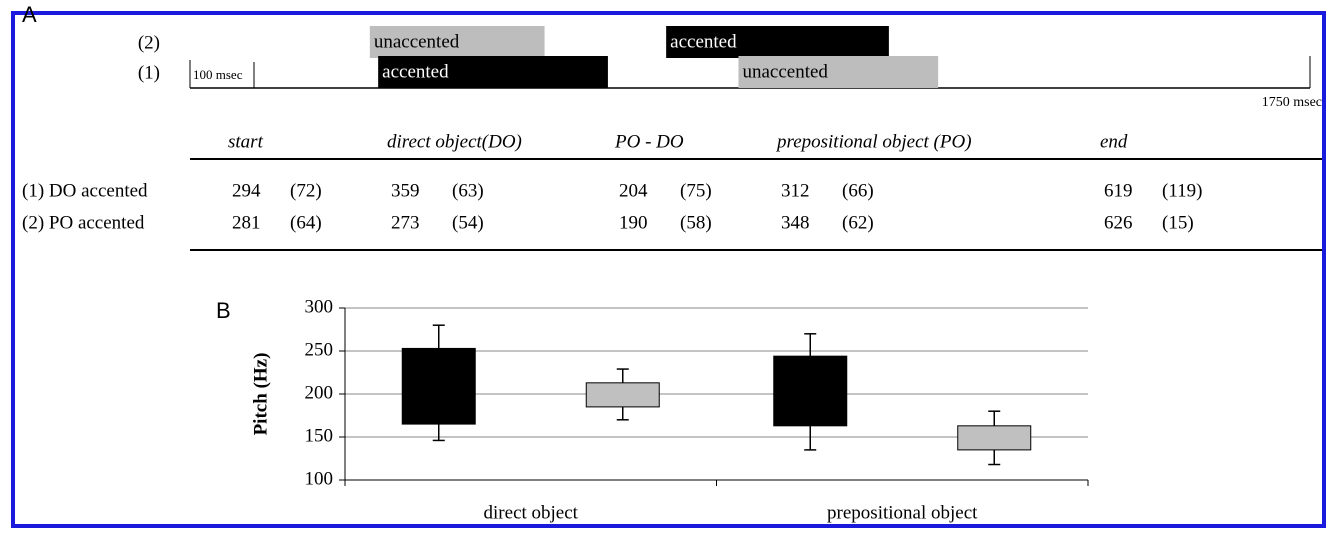 This screenshot has width=1333, height=539. What do you see at coordinates (696, 222) in the screenshot?
I see `table-cell: (58)` at bounding box center [696, 222].